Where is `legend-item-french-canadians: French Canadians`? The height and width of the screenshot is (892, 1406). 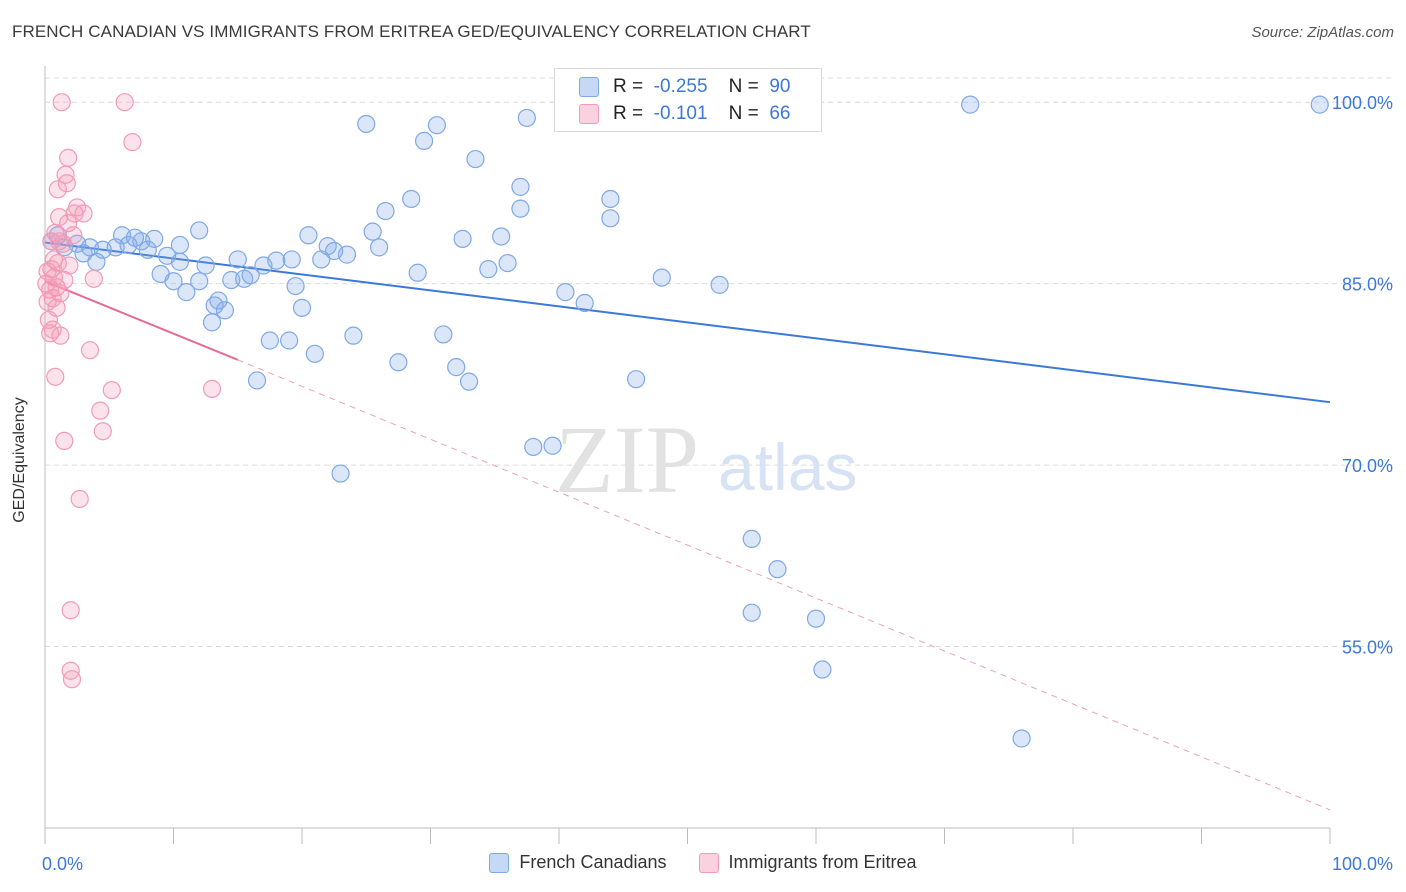 legend-item-french-canadians: French Canadians is located at coordinates (578, 862).